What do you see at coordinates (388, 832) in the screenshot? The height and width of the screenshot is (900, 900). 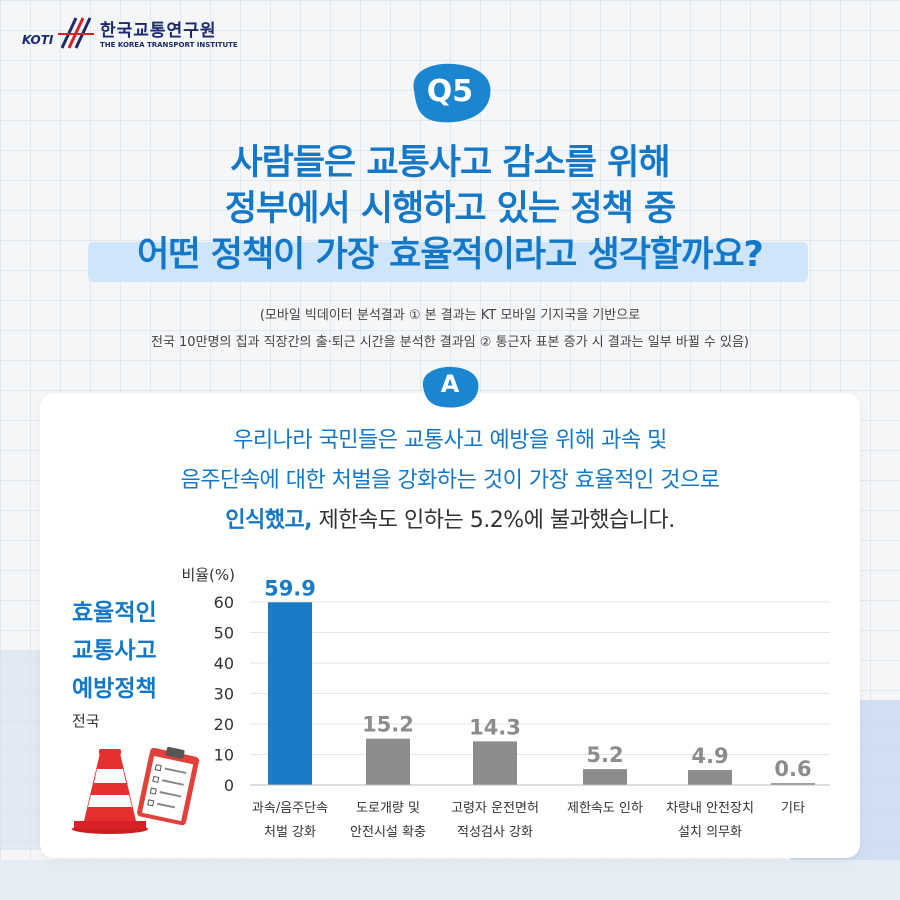 I see `x-category-label: 안전시설 확충` at bounding box center [388, 832].